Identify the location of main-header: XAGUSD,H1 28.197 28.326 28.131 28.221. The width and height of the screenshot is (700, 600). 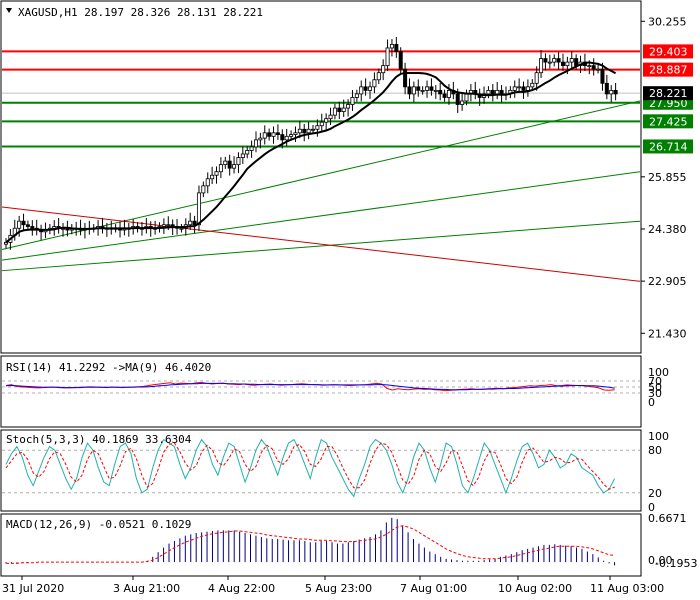
(134, 12).